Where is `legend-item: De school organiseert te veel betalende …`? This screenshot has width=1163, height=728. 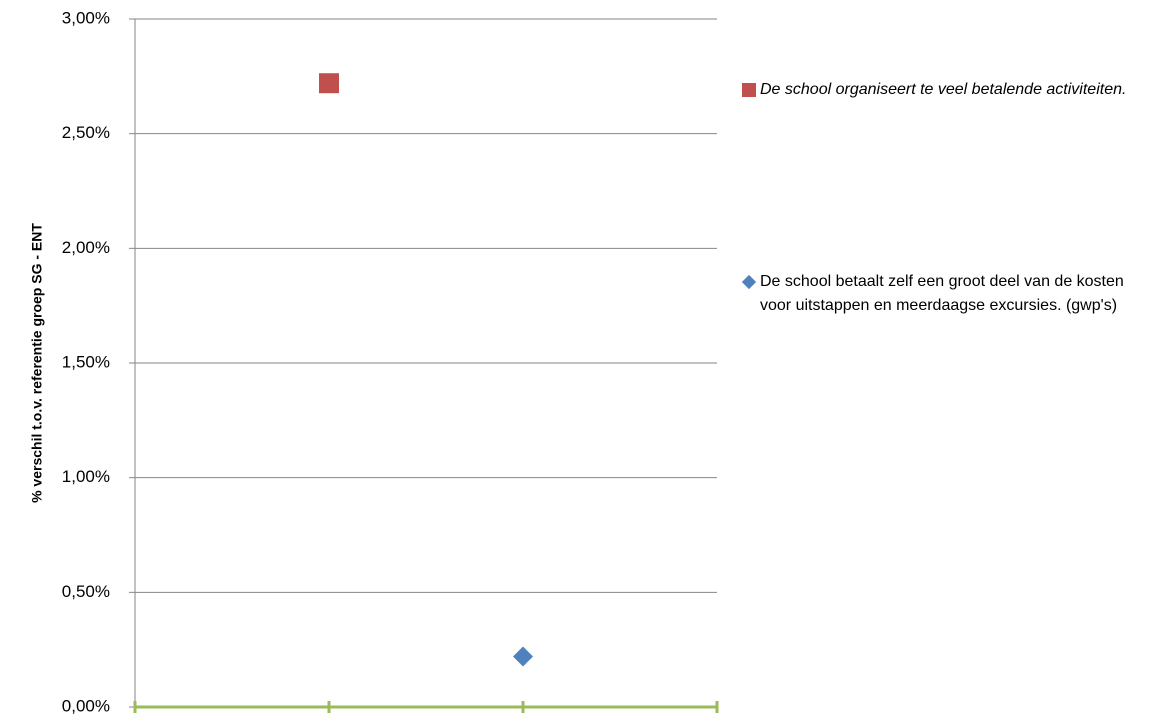 legend-item: De school organiseert te veel betalende … is located at coordinates (947, 90).